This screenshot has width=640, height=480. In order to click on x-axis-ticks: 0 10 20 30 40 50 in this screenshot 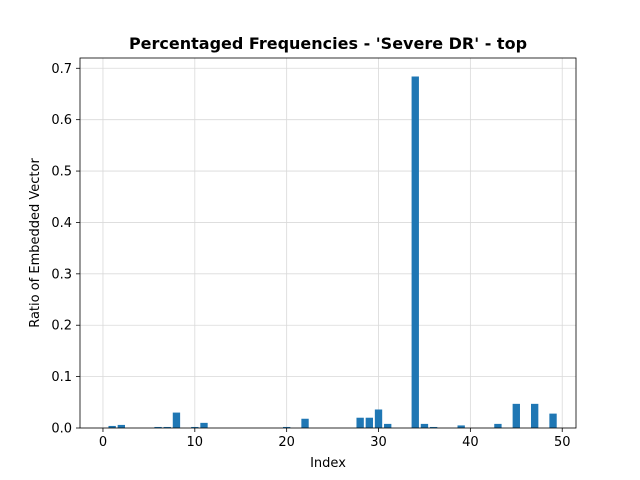, I will do `click(335, 439)`.